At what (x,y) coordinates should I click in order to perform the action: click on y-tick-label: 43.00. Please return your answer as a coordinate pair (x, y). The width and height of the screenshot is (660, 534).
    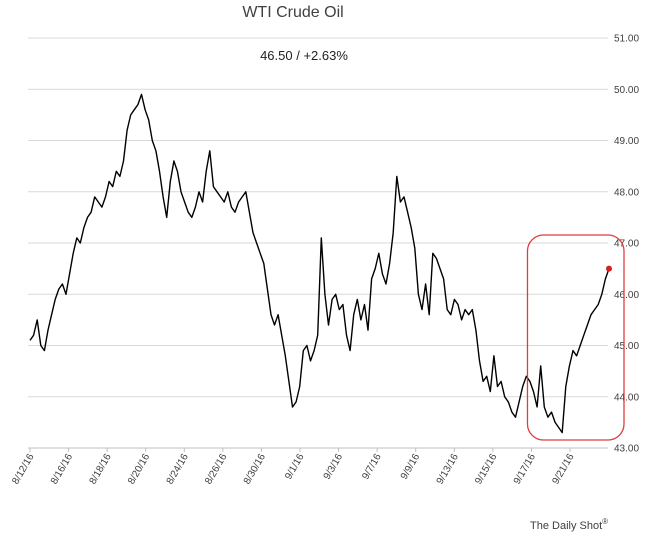
    Looking at the image, I should click on (626, 449).